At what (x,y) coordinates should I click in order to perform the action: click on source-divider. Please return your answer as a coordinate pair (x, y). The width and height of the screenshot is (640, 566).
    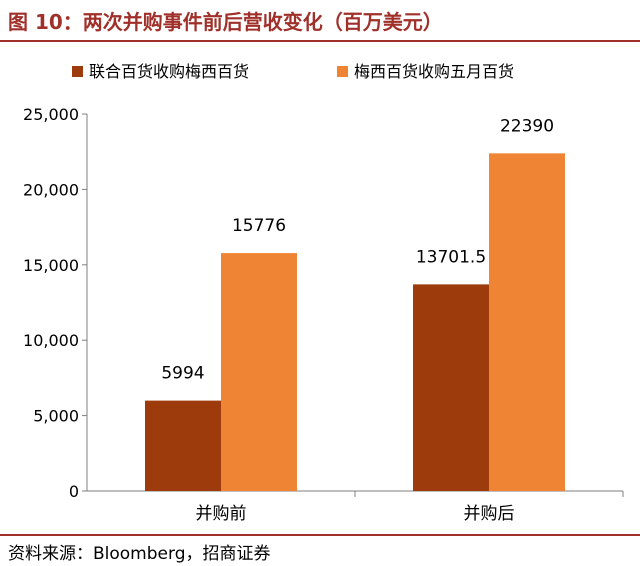
    Looking at the image, I should click on (320, 535).